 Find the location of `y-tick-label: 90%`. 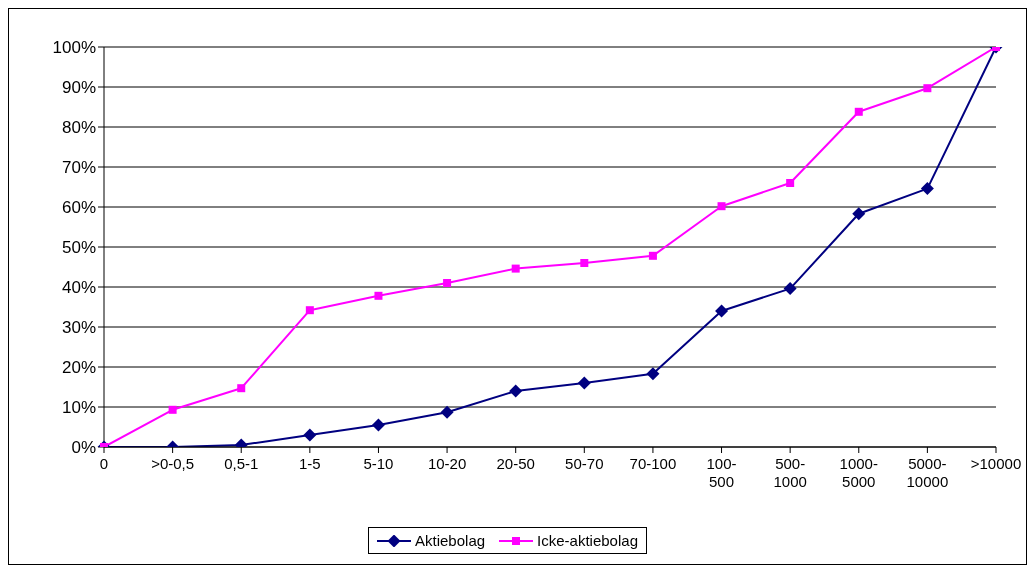

y-tick-label: 90% is located at coordinates (78, 88).